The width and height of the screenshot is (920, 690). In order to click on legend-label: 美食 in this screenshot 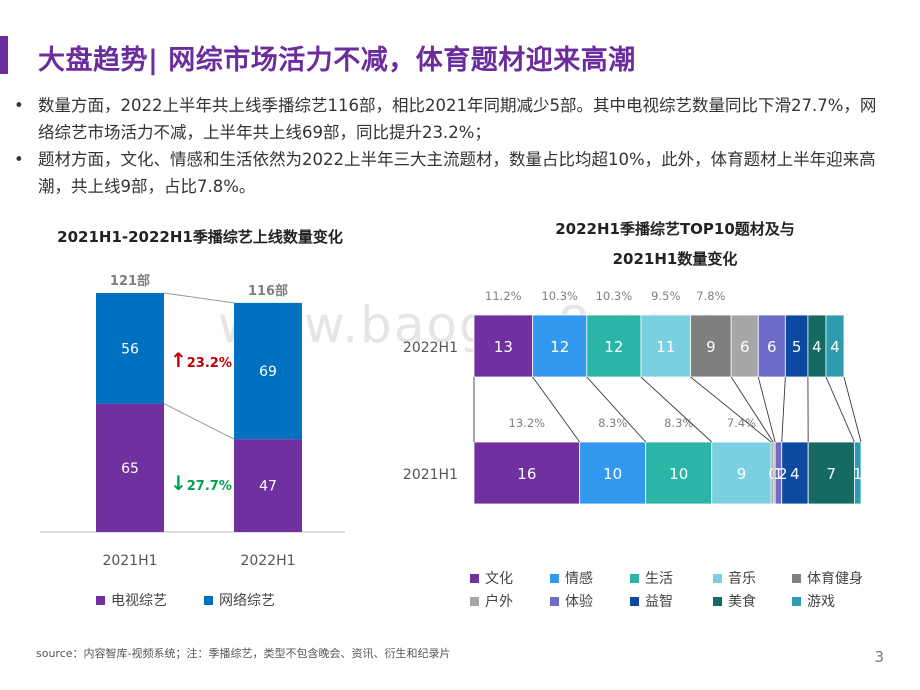, I will do `click(742, 602)`.